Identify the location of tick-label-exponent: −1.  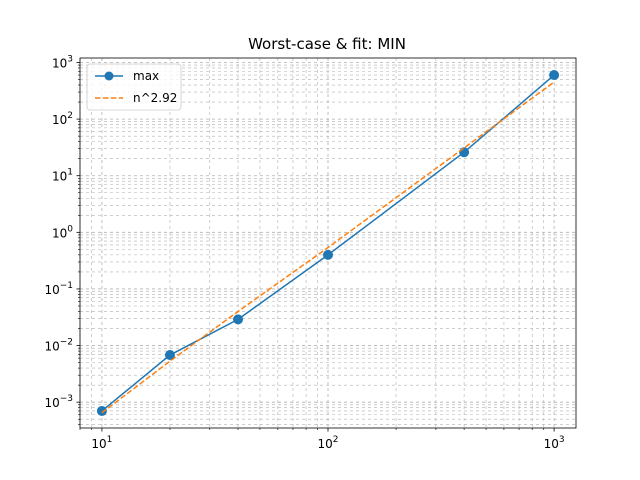
(66, 286).